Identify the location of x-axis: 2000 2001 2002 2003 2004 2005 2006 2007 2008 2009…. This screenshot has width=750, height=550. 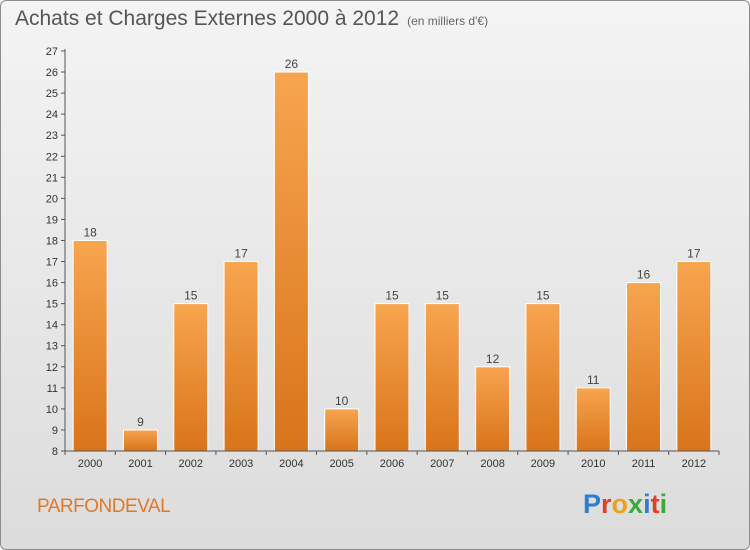
(392, 460).